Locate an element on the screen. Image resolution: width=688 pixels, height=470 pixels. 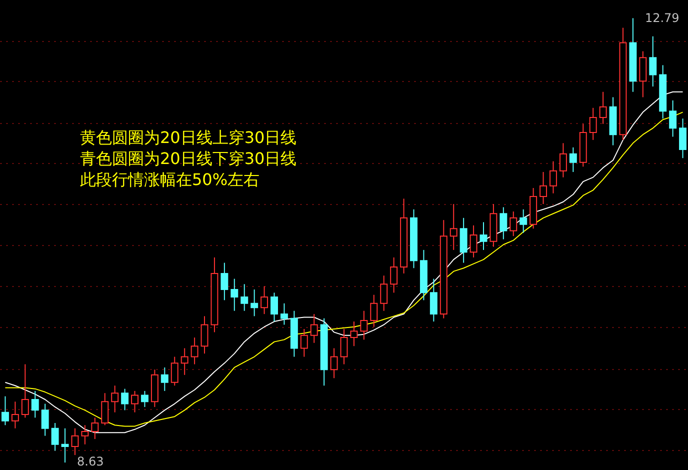
annotation: 青色圆圈为20日线下穿30日线 is located at coordinates (188, 158).